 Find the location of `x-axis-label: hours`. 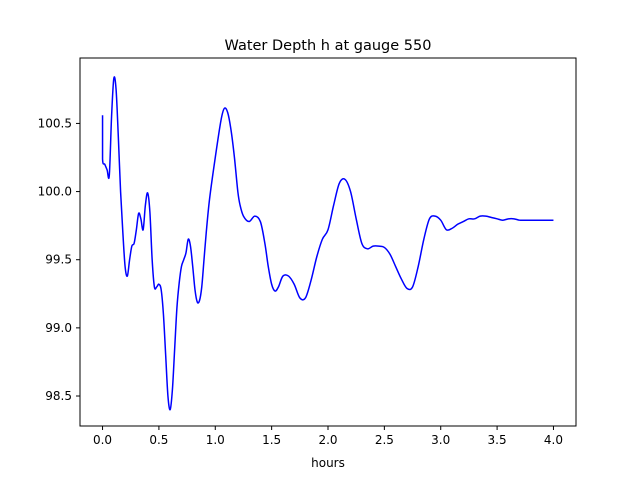

x-axis-label: hours is located at coordinates (328, 463).